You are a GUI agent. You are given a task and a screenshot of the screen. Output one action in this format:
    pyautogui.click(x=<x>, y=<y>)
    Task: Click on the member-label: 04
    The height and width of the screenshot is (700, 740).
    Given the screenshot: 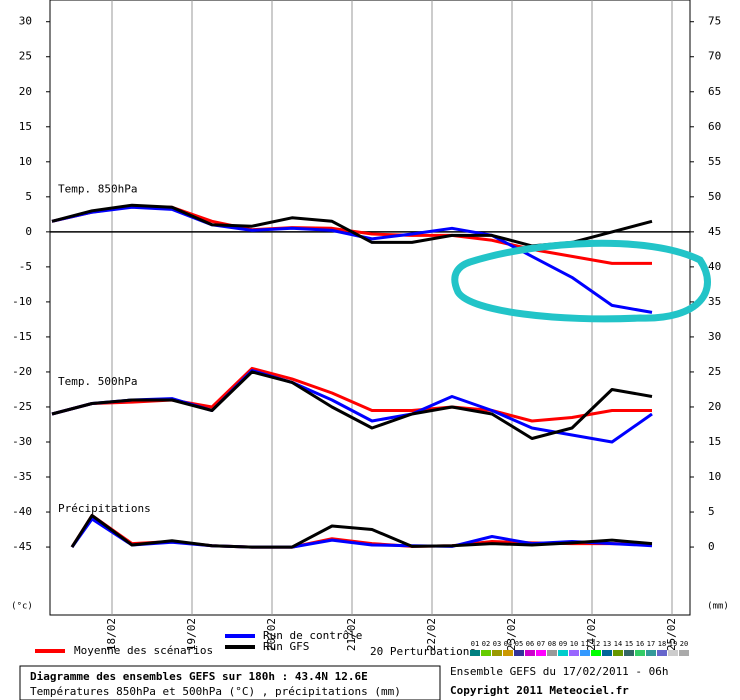 What is the action you would take?
    pyautogui.click(x=508, y=644)
    